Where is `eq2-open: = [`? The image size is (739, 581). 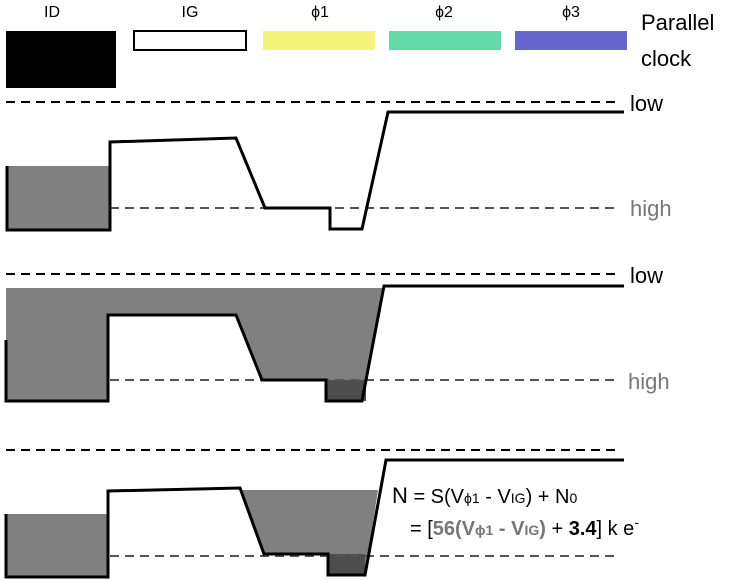
eq2-open: = [ is located at coordinates (421, 529).